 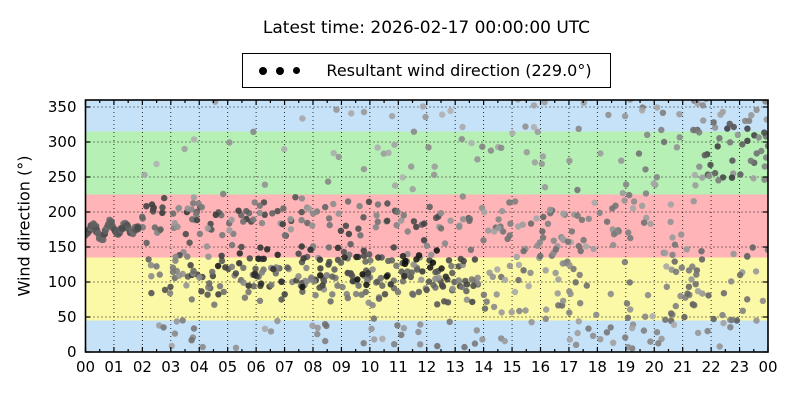 What do you see at coordinates (142, 367) in the screenshot?
I see `x-tick-label: 02` at bounding box center [142, 367].